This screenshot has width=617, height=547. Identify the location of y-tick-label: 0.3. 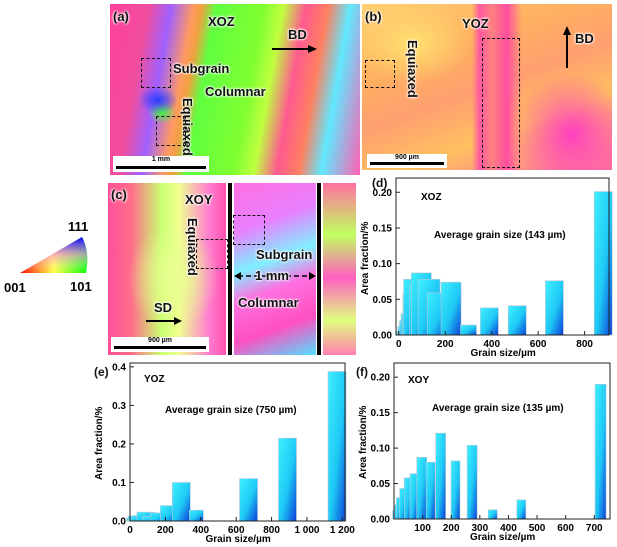
(119, 406).